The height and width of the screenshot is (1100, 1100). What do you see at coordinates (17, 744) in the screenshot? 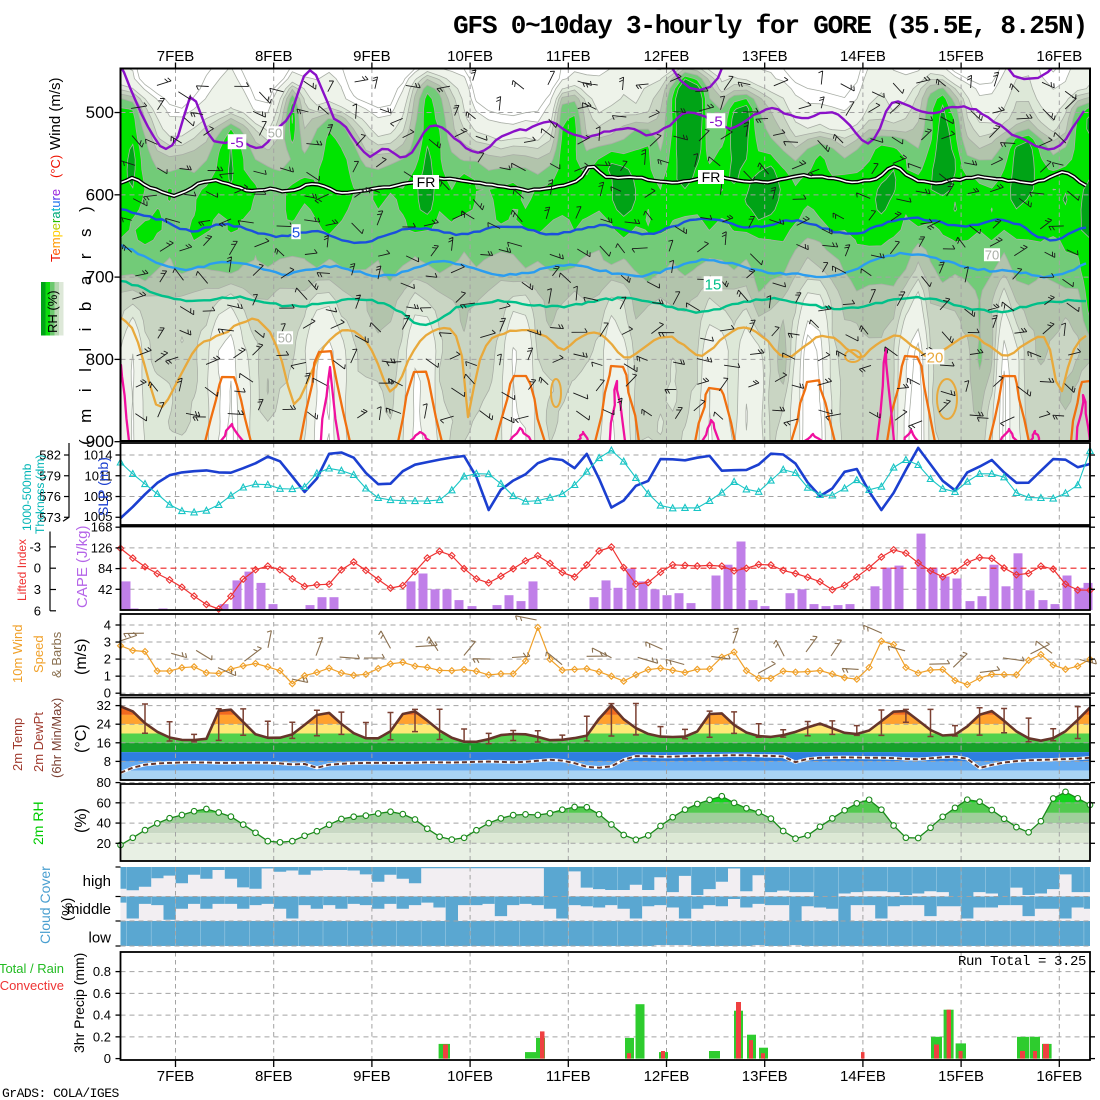
I see `svg-text: 2m Temp` at bounding box center [17, 744].